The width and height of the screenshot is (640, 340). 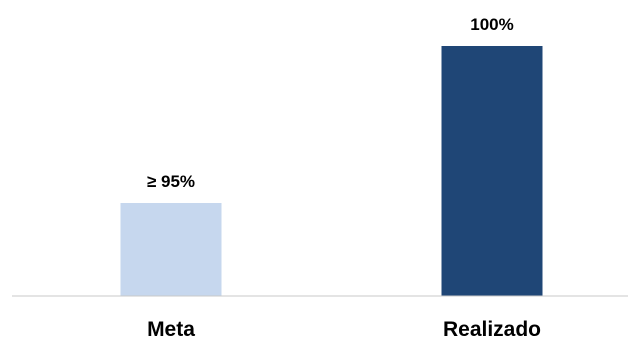 What do you see at coordinates (492, 329) in the screenshot?
I see `category-label-realizado: Realizado` at bounding box center [492, 329].